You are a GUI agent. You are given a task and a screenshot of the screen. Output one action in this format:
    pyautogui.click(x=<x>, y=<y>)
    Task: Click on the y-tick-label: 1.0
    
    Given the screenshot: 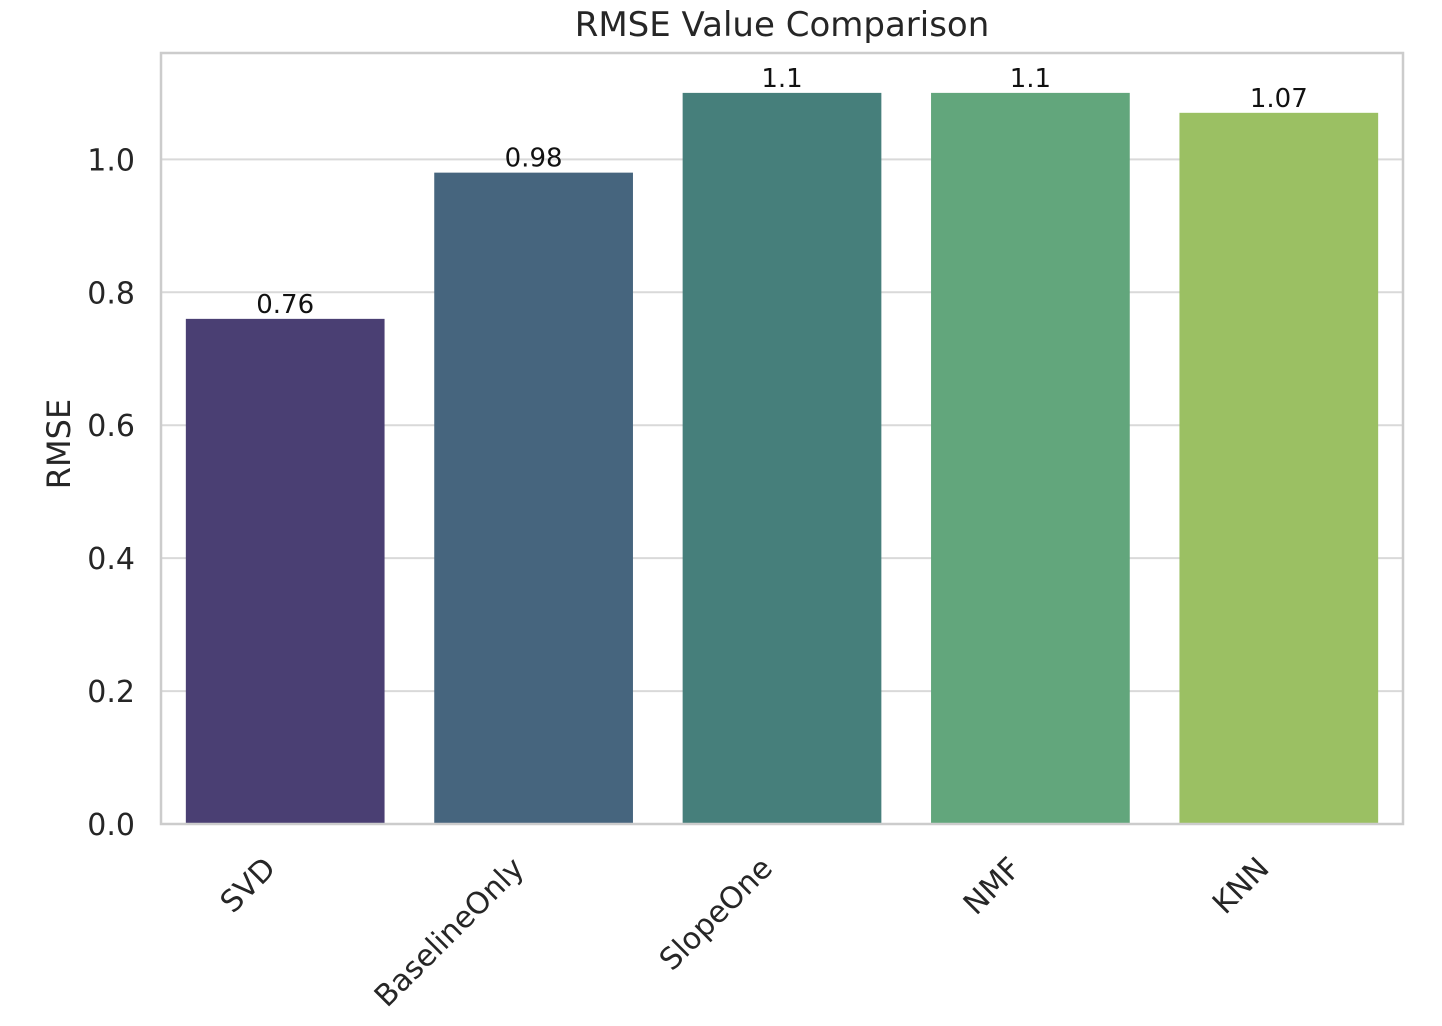 What is the action you would take?
    pyautogui.click(x=111, y=160)
    